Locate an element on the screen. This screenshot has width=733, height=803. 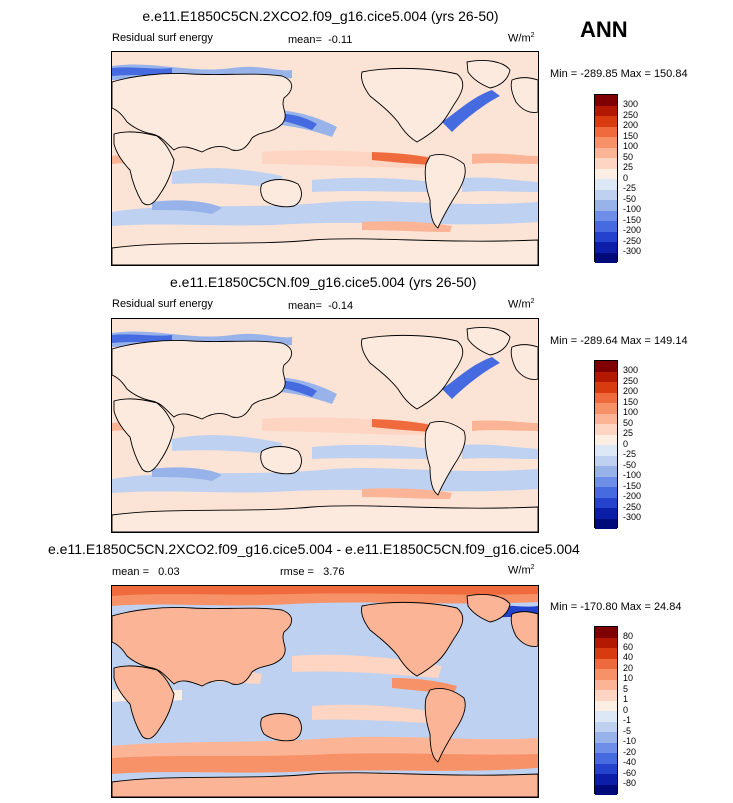
panel3-rmse: rmse = 3.76 is located at coordinates (312, 572).